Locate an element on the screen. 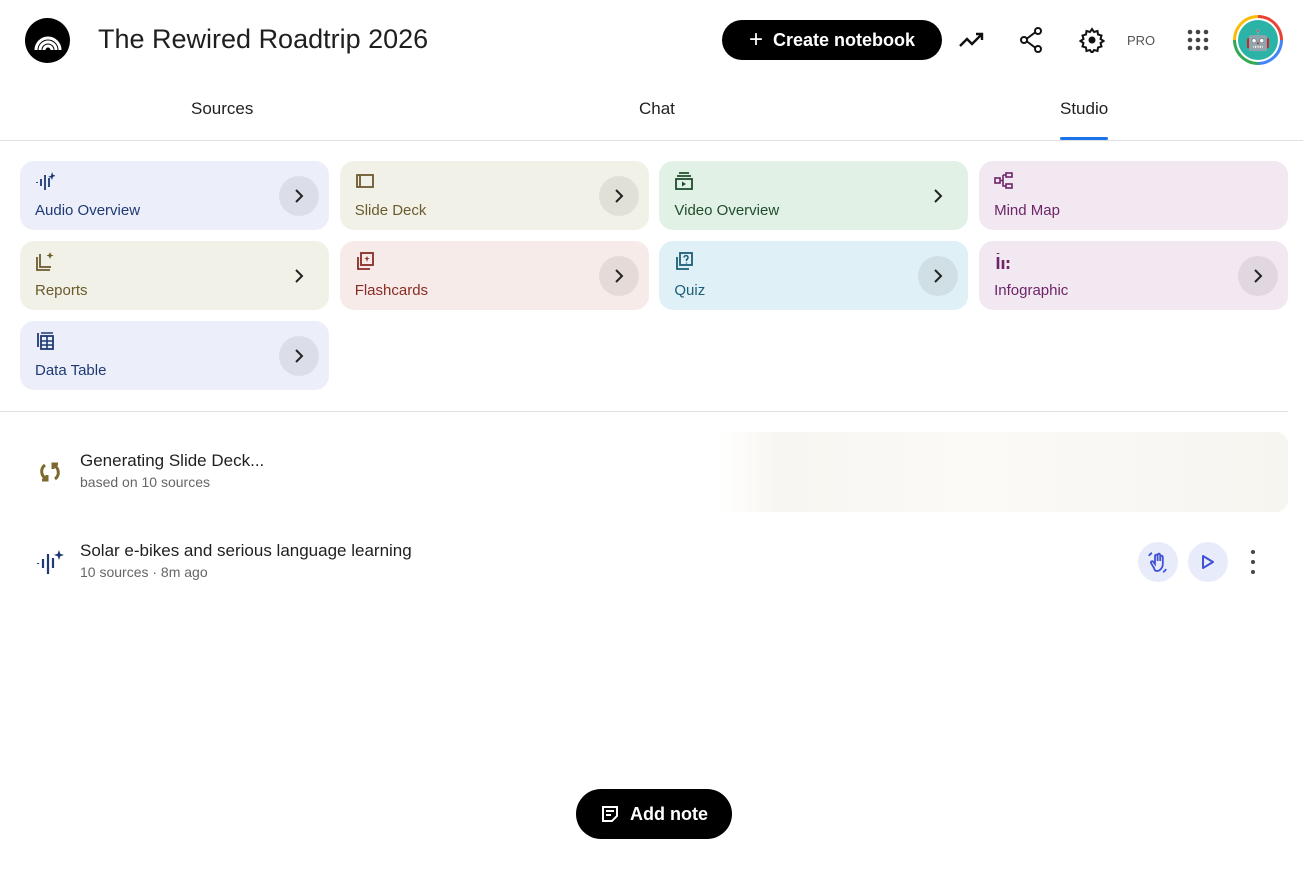 Image resolution: width=1303 pixels, height=887 pixels. studio-tool-slide-deck: Slide Deck is located at coordinates (494, 195).